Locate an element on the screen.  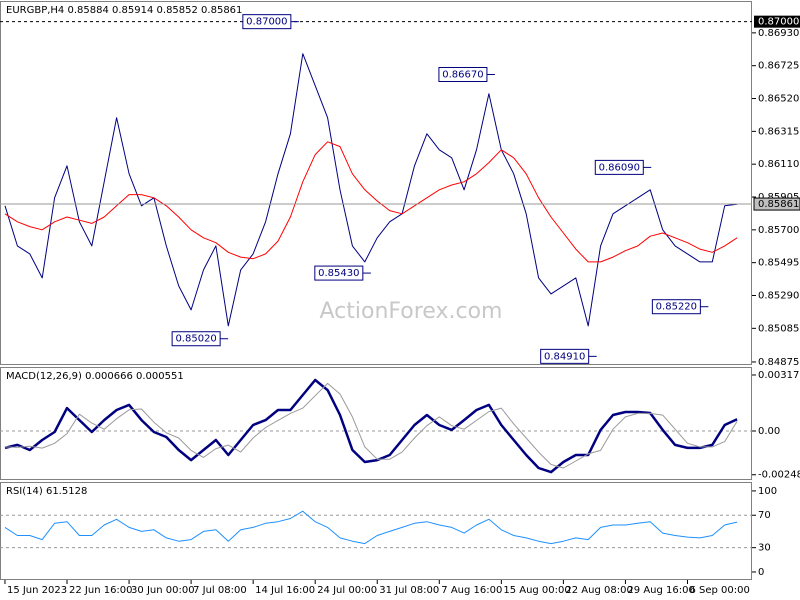
x-tick-label: 24 Jul 00:00 is located at coordinates (347, 590).